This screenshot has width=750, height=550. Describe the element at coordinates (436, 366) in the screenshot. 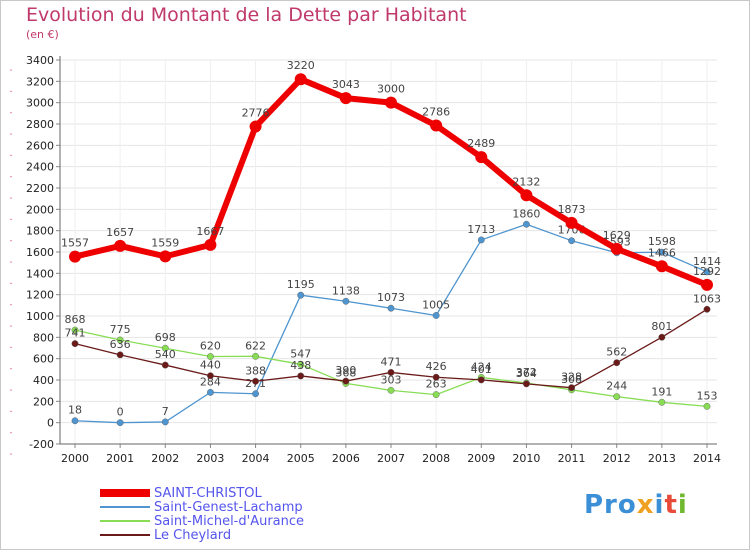

I see `data-label: 426` at that location.